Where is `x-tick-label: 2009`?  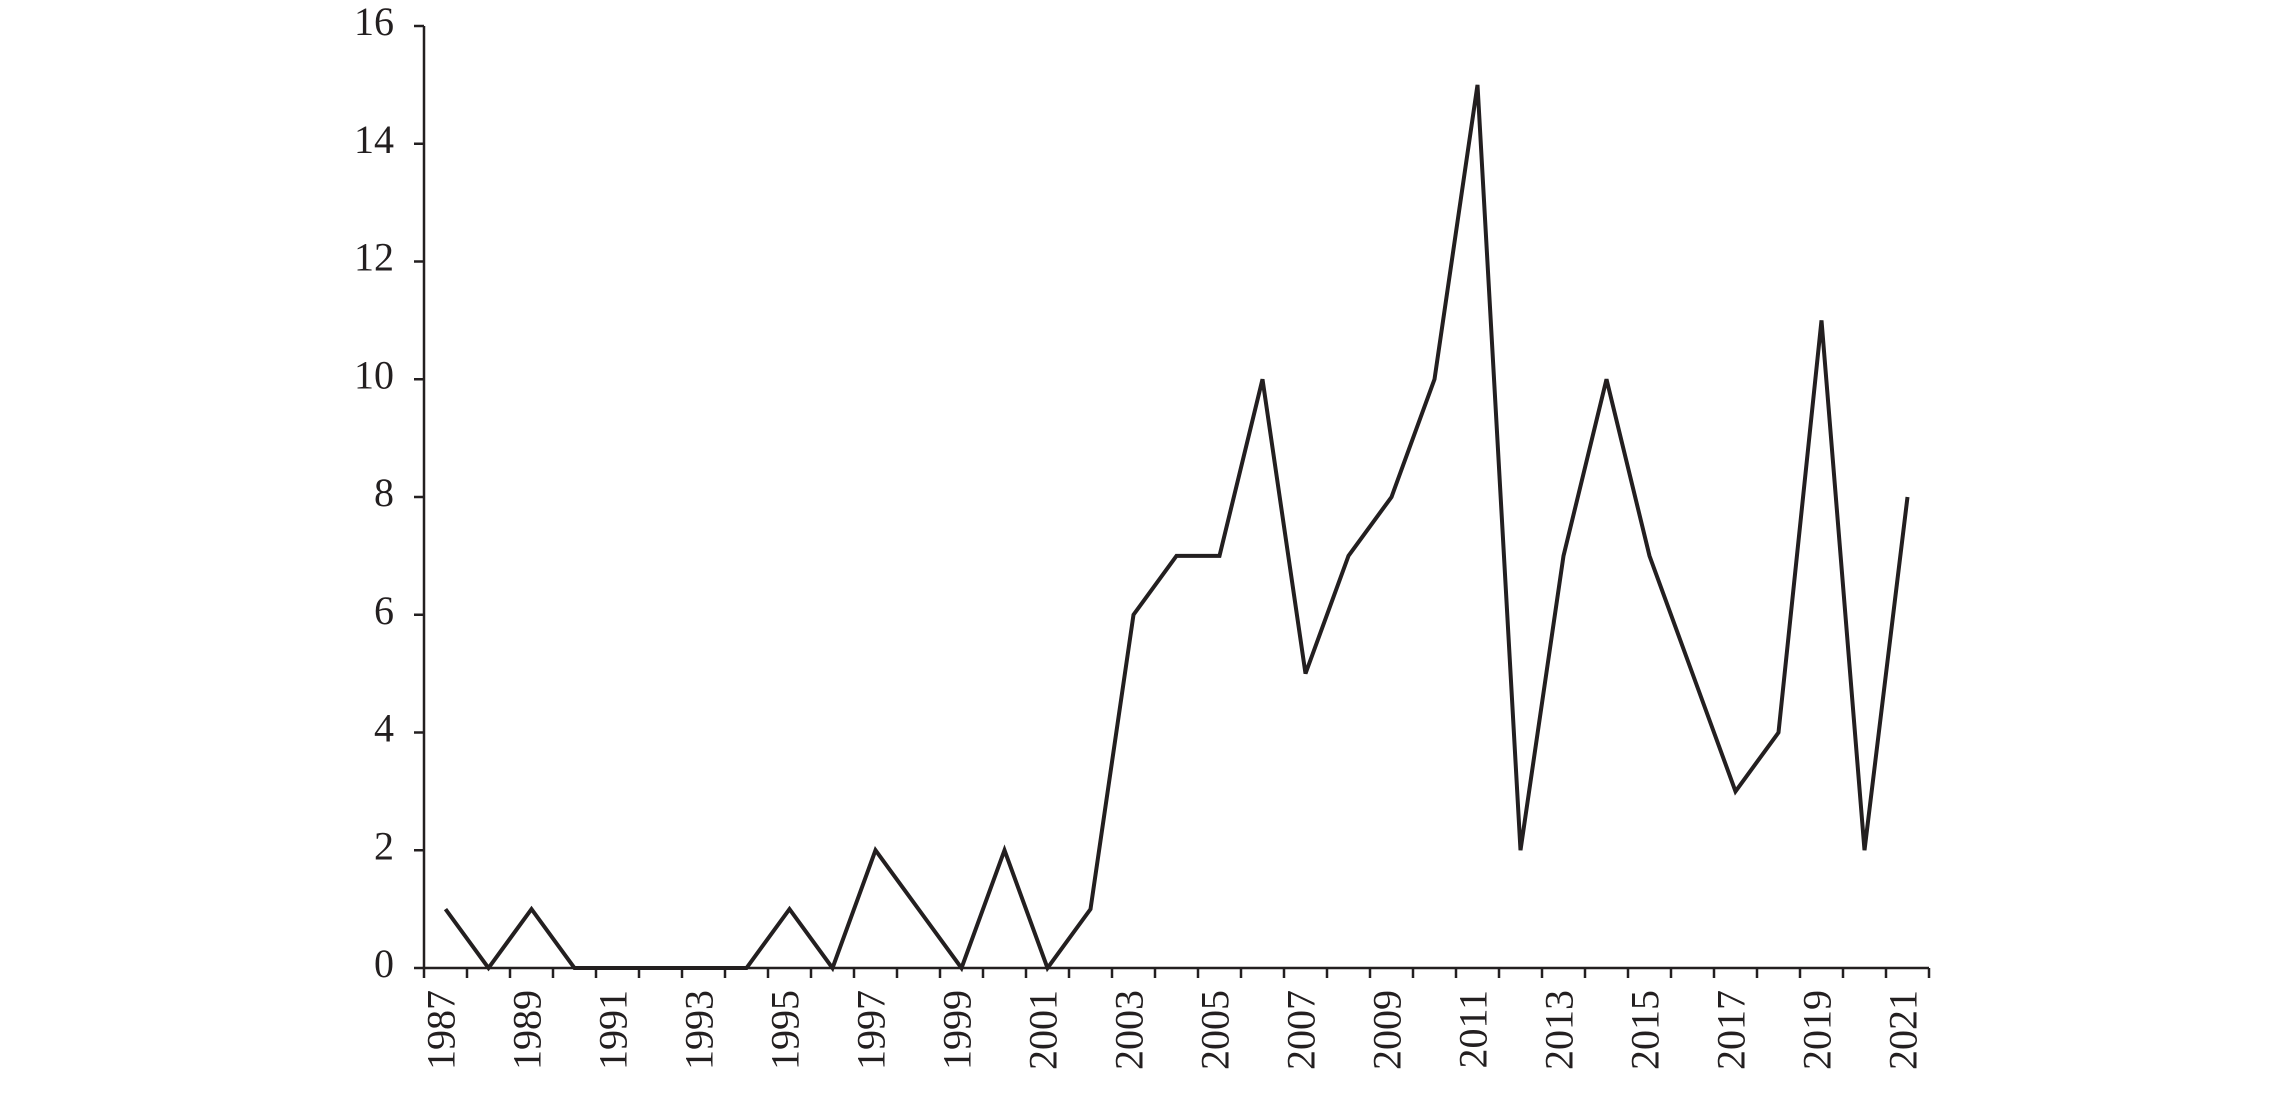
x-tick-label: 2009 is located at coordinates (1387, 1030).